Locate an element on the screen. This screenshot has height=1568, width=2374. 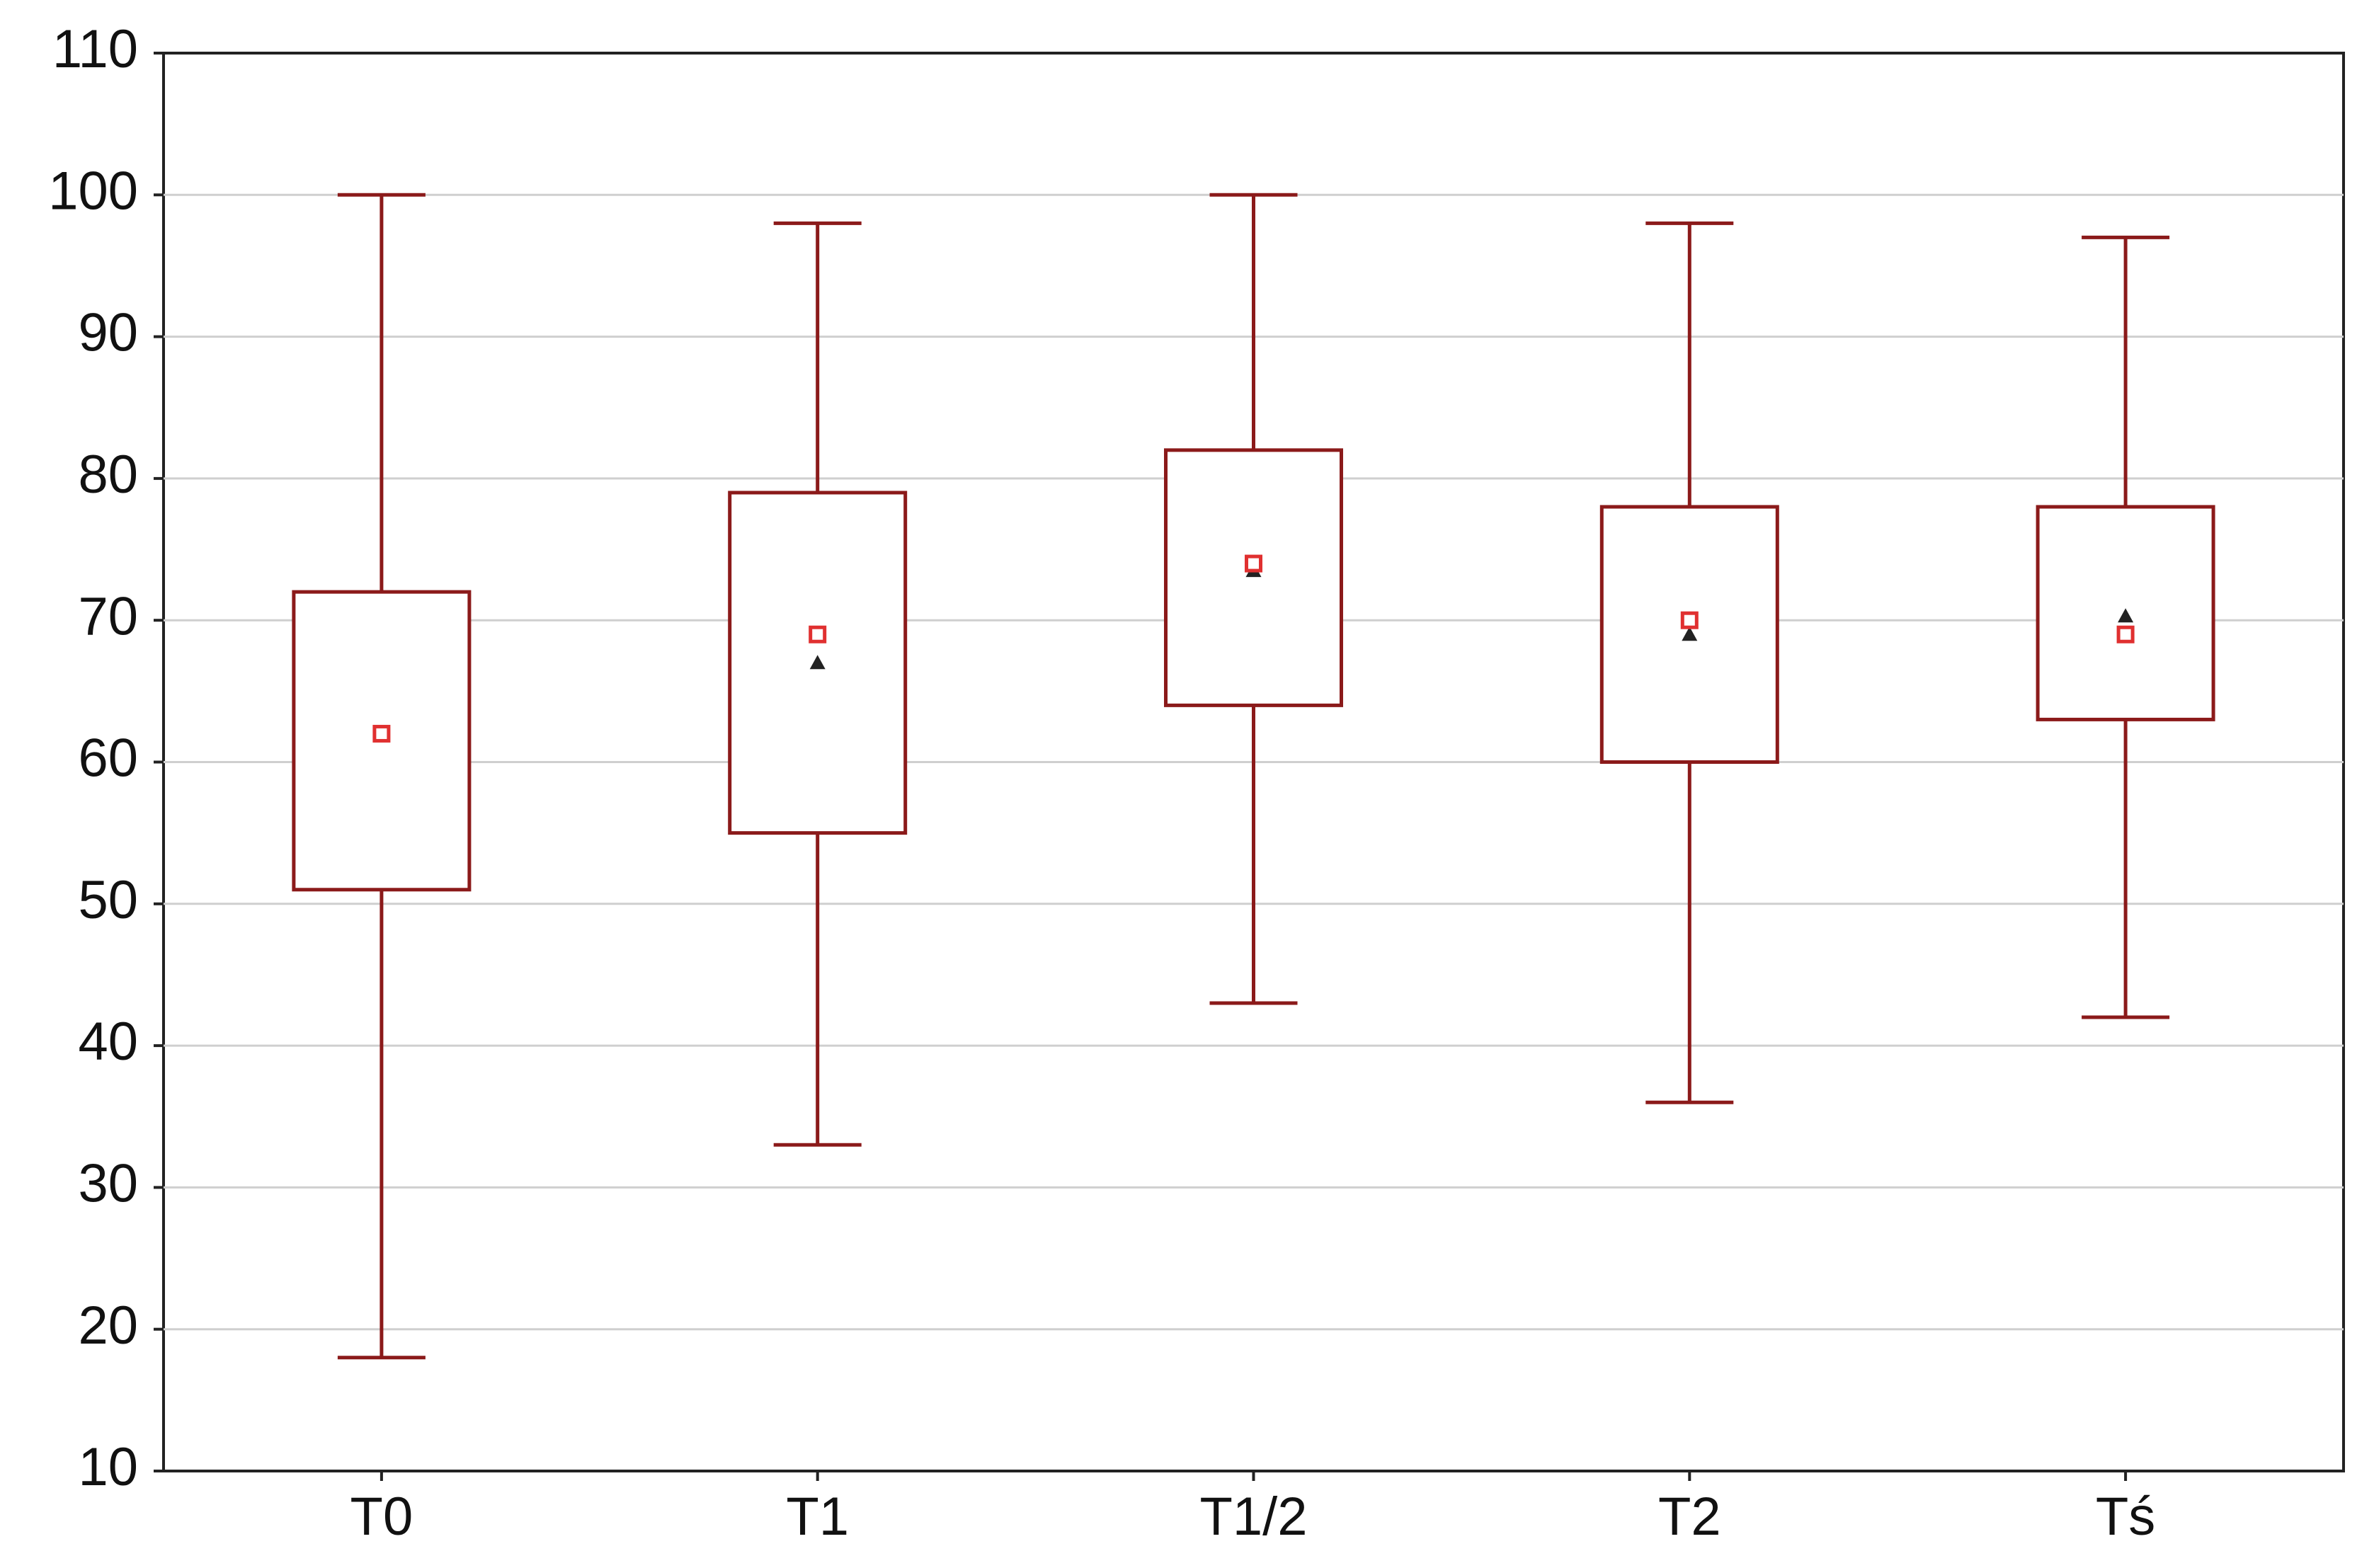
x-tick-label: T2 is located at coordinates (1689, 1517).